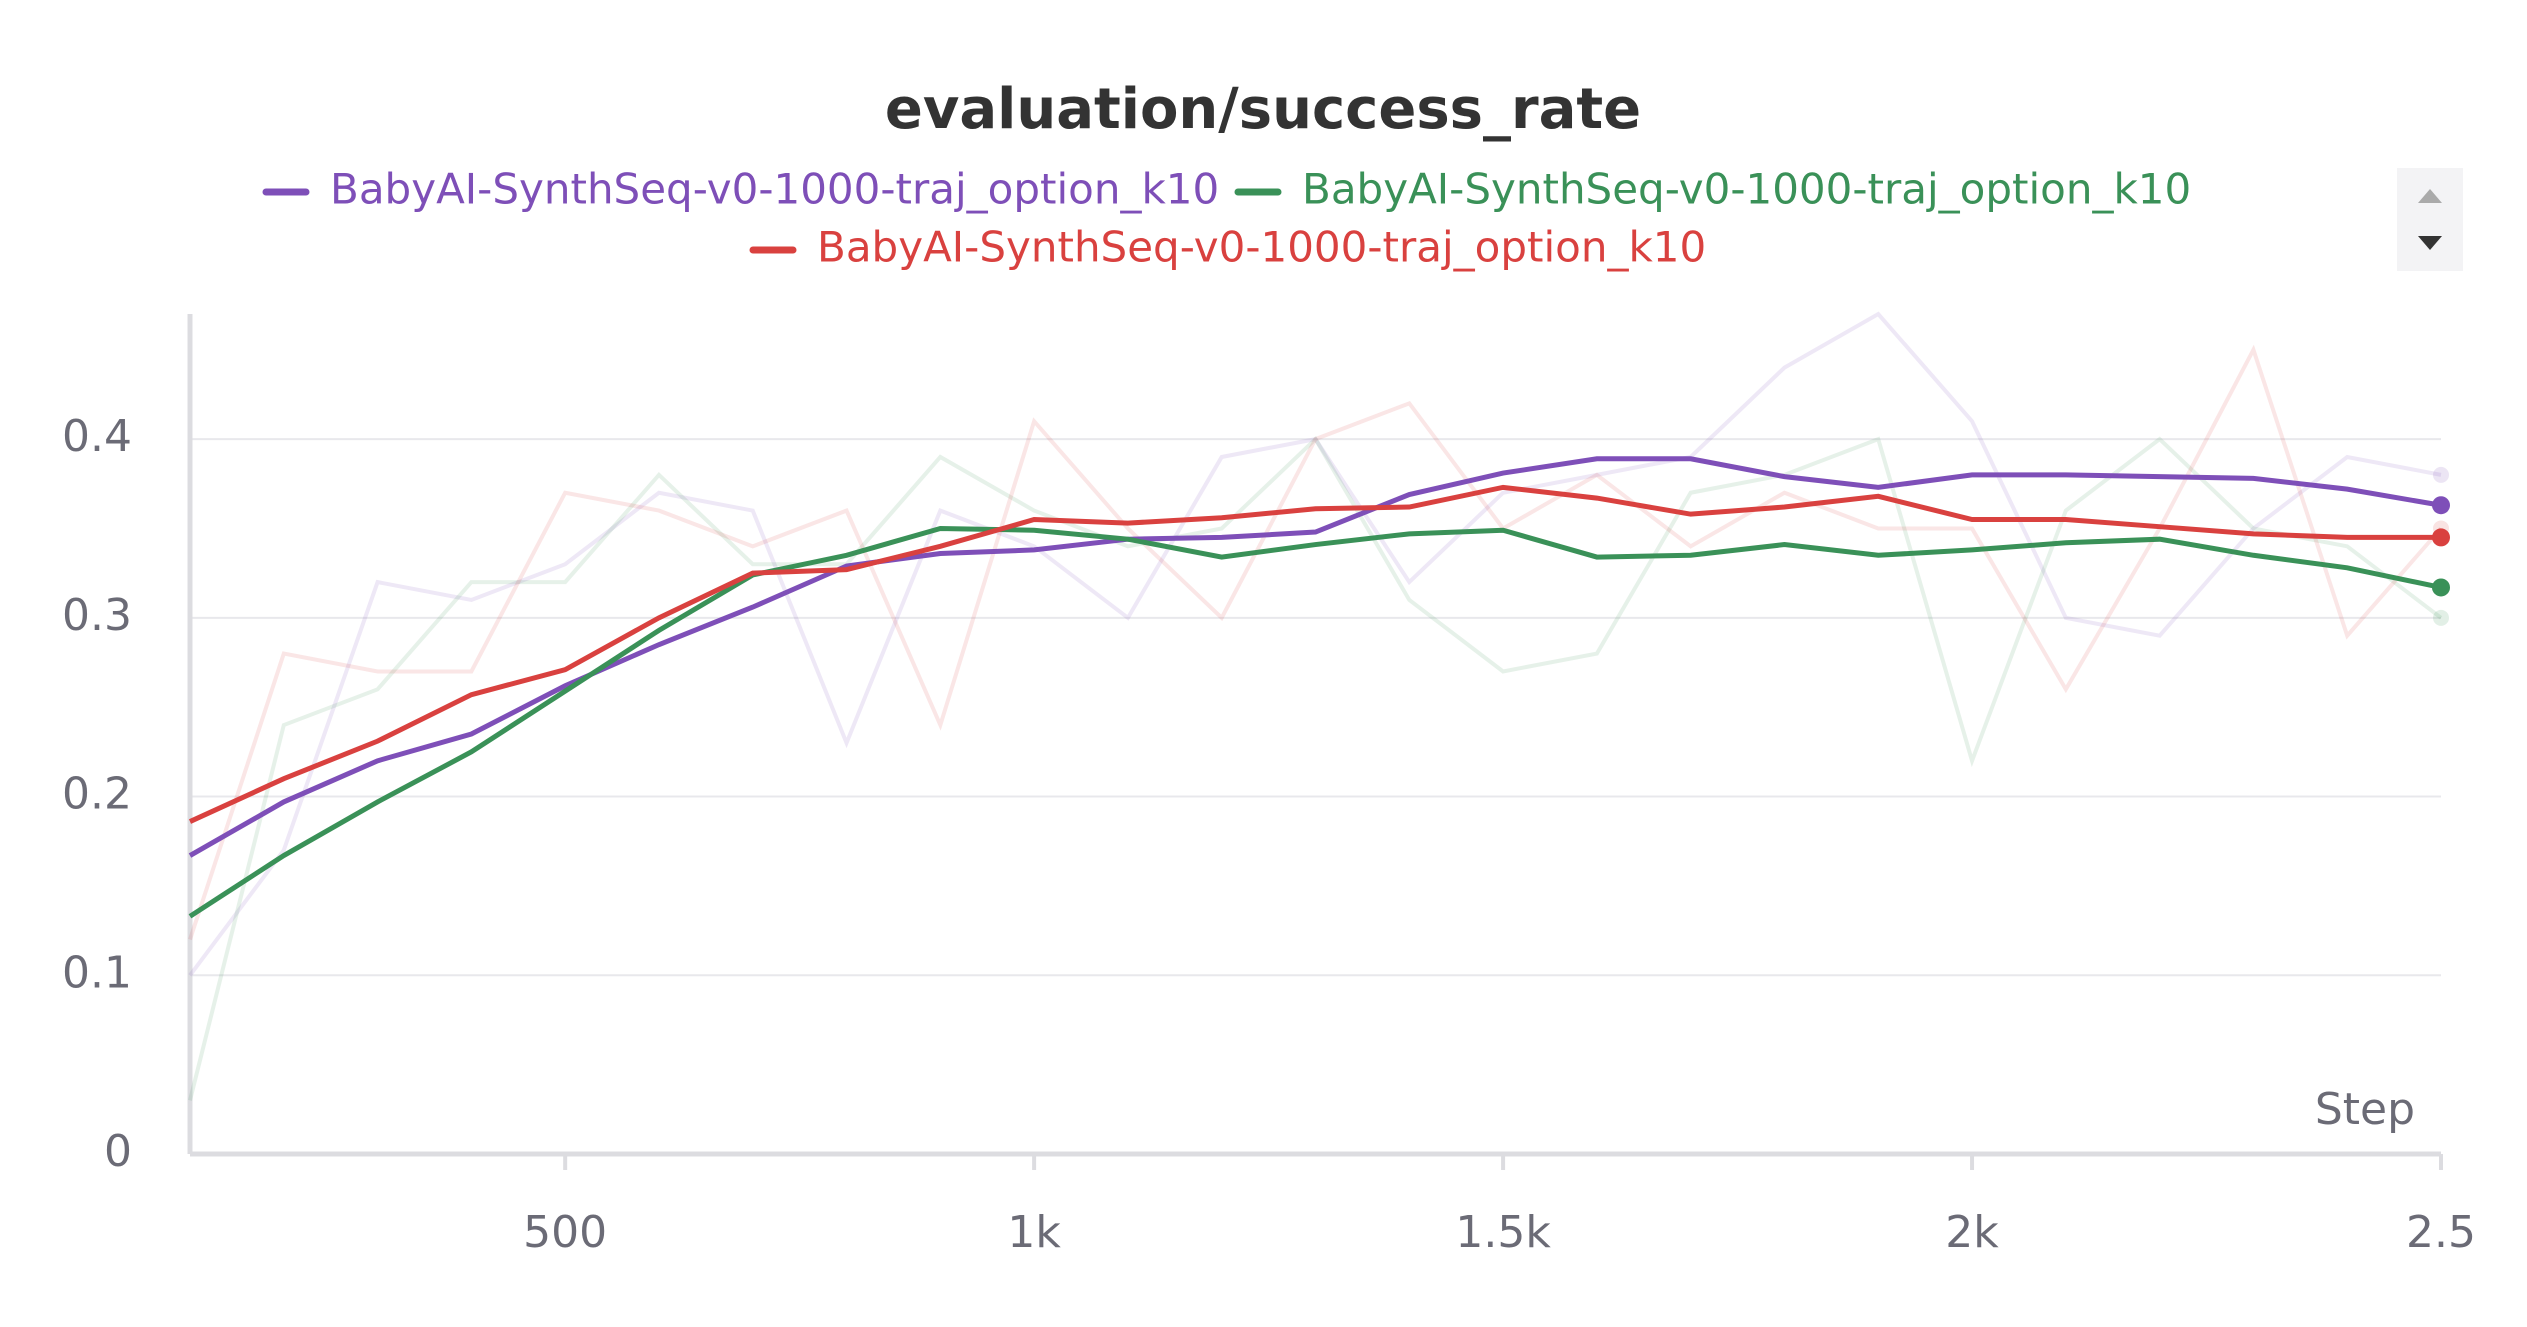  Describe the element at coordinates (97, 615) in the screenshot. I see `y-tick-label: 0.3` at that location.